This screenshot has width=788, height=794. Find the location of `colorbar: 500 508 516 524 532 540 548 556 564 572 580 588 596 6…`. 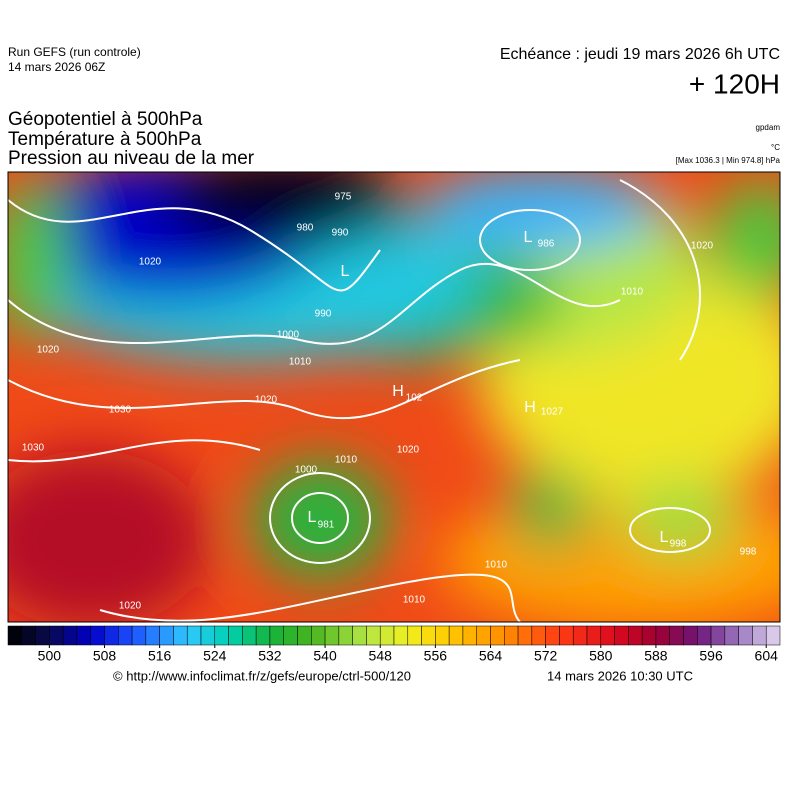

colorbar: 500 508 516 524 532 540 548 556 564 572 580 588 596 6… is located at coordinates (394, 644).